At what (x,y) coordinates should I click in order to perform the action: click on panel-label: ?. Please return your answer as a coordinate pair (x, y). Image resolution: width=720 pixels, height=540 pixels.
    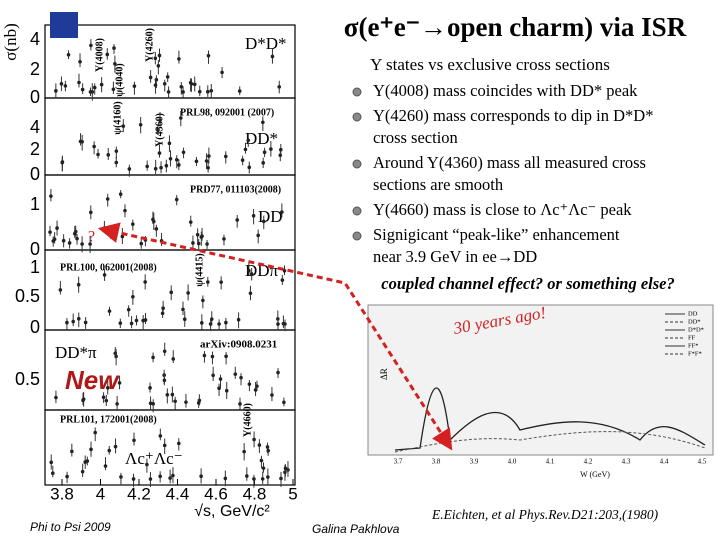
    Looking at the image, I should click on (91, 237).